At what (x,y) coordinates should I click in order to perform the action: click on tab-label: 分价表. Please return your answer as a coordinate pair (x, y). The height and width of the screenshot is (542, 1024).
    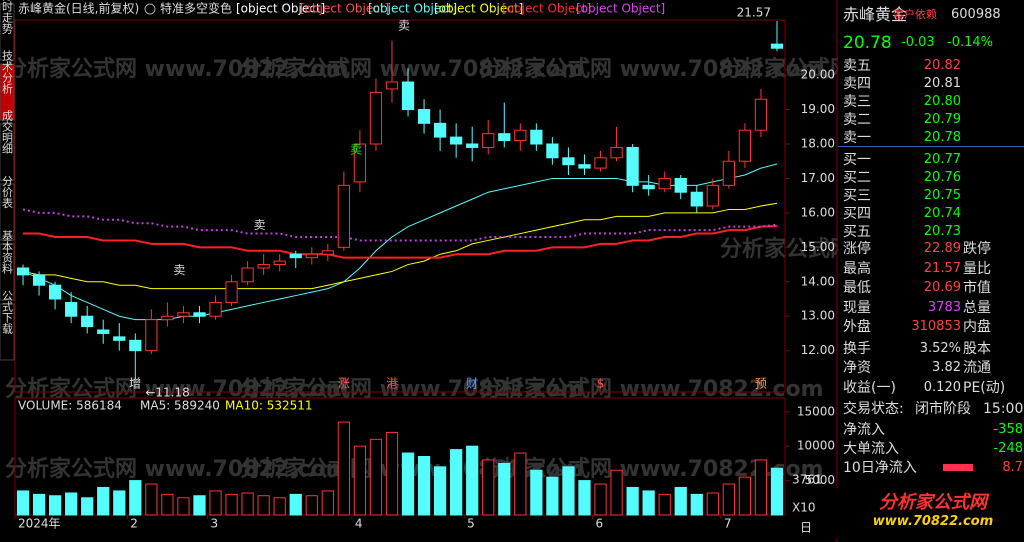
    Looking at the image, I should click on (7, 192).